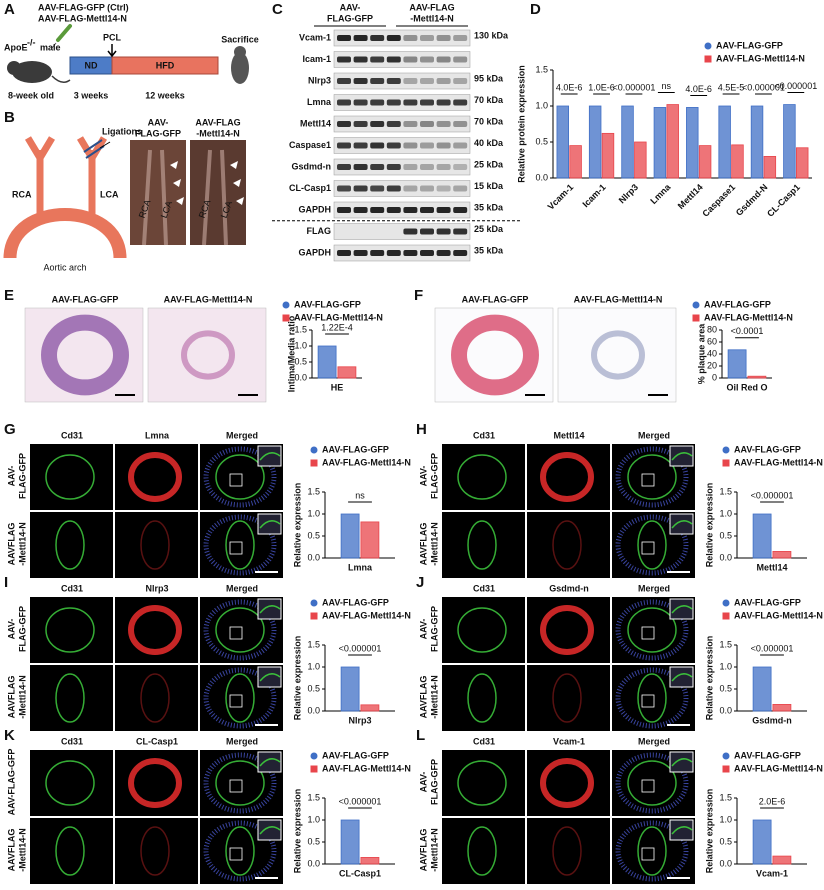 Image resolution: width=824 pixels, height=890 pixels. I want to click on panel-label: L, so click(420, 735).